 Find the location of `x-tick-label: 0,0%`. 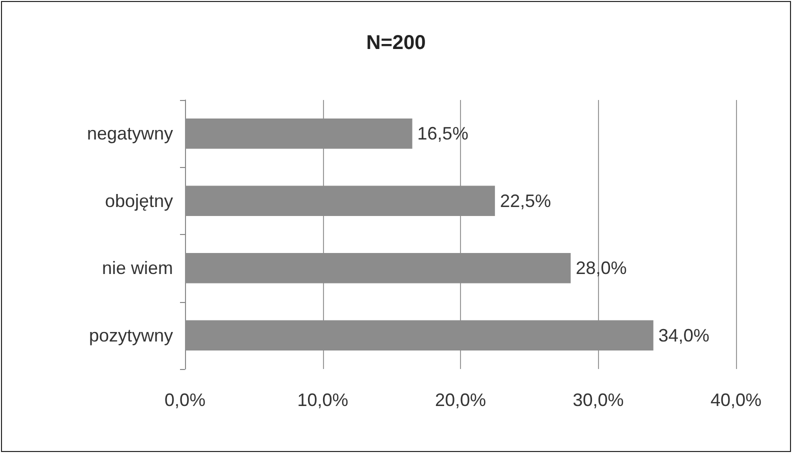

x-tick-label: 0,0% is located at coordinates (185, 400).